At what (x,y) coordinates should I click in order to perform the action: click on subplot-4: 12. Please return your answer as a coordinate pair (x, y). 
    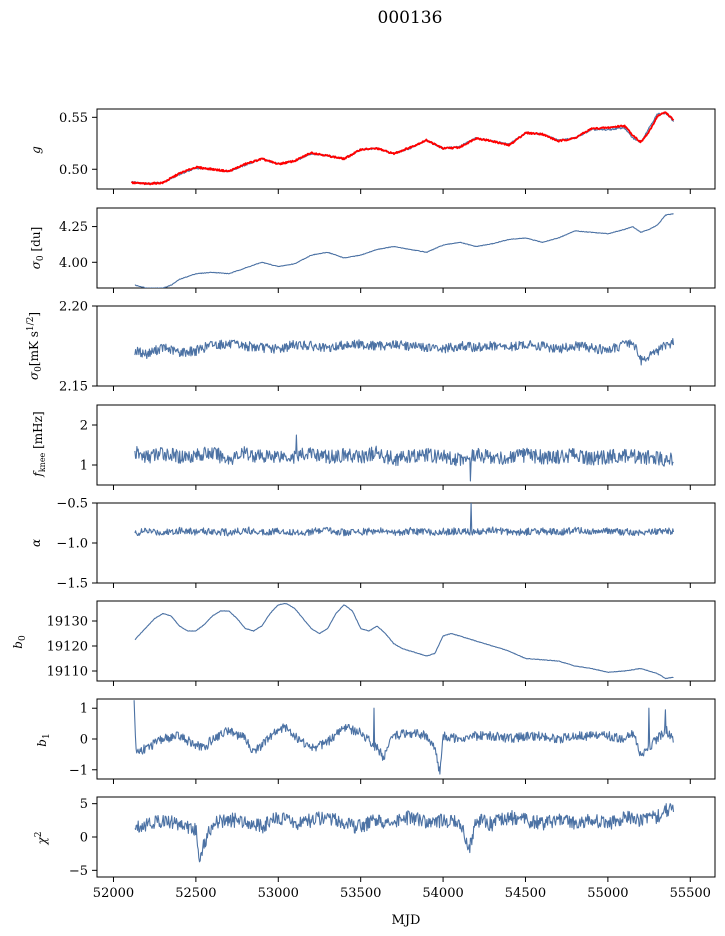
    Looking at the image, I should click on (398, 447).